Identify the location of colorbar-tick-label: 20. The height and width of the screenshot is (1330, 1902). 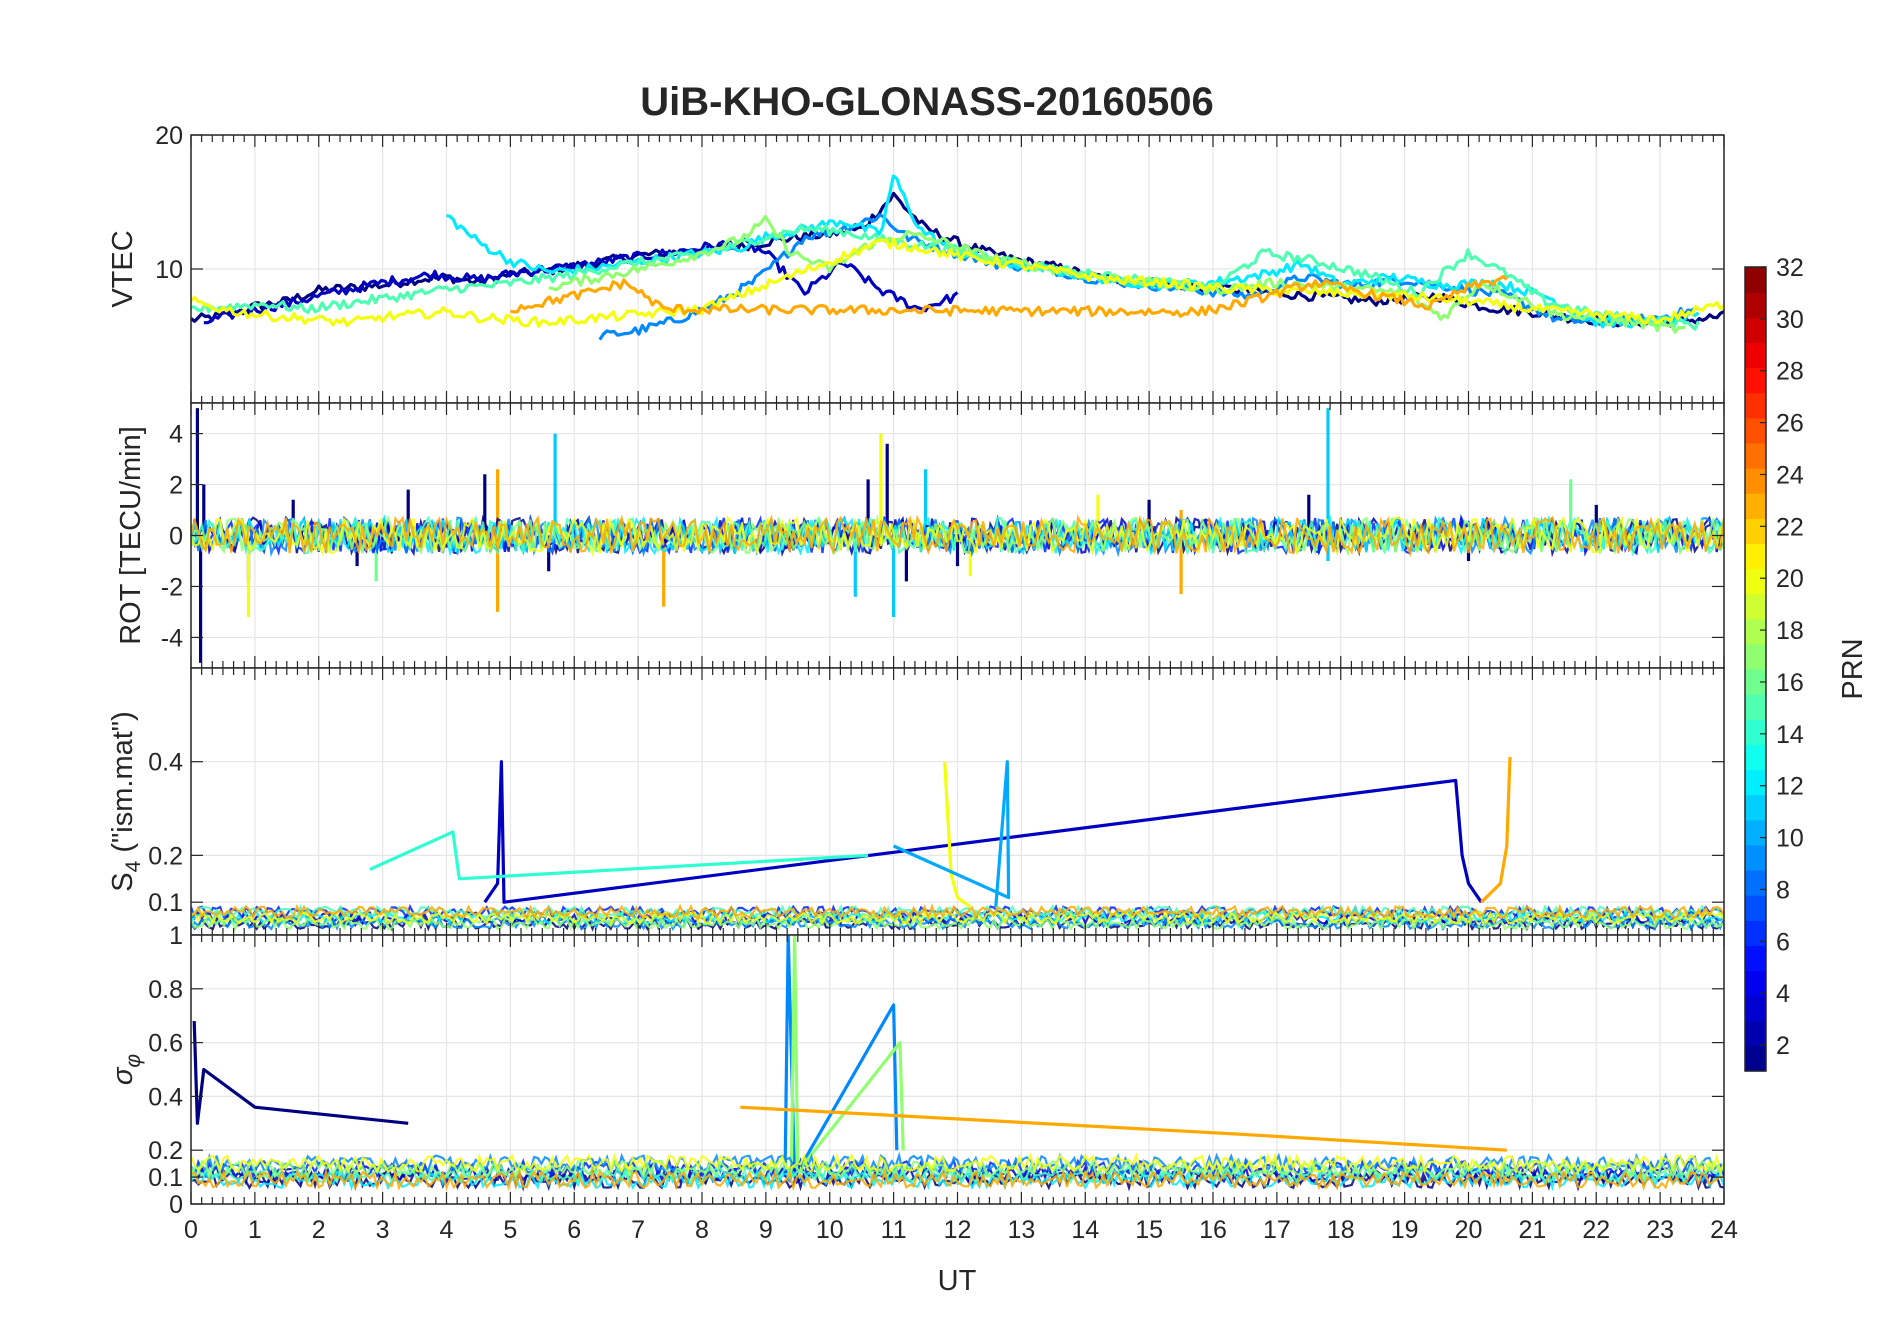
(1790, 579).